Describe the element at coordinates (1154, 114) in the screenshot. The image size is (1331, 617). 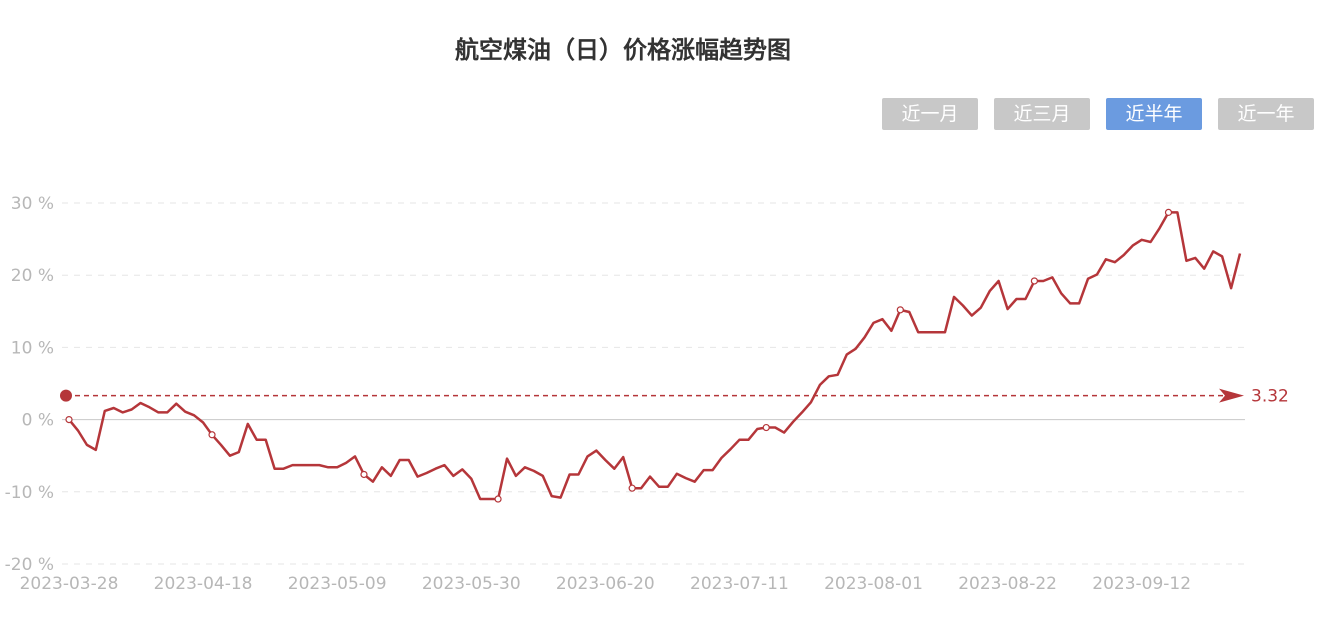
I see `range-button-half-year: 近半年` at that location.